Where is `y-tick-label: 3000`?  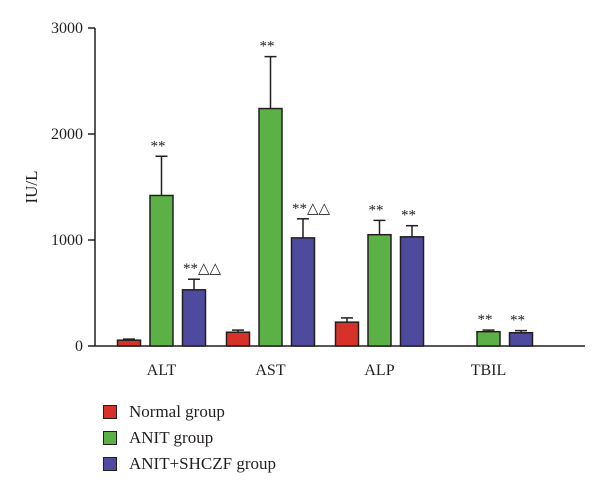 y-tick-label: 3000 is located at coordinates (67, 28).